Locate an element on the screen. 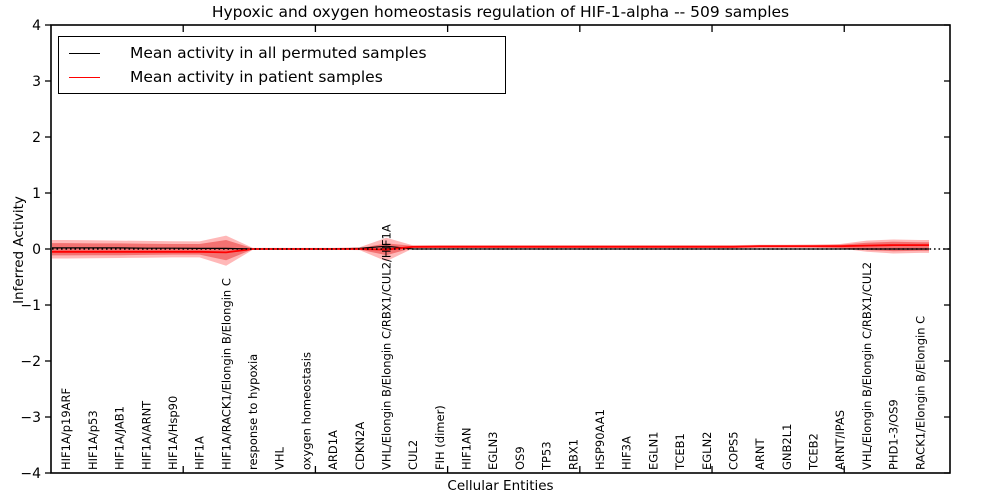  x-category-label: EGLN3 is located at coordinates (493, 450).